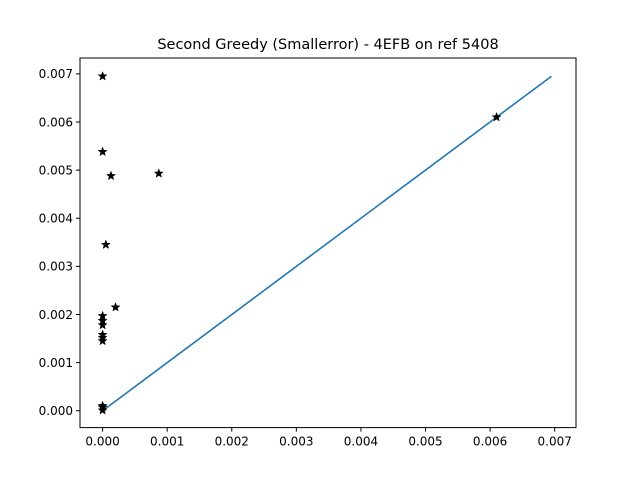 This screenshot has width=640, height=480. What do you see at coordinates (56, 170) in the screenshot?
I see `y-tick-label: 0.005` at bounding box center [56, 170].